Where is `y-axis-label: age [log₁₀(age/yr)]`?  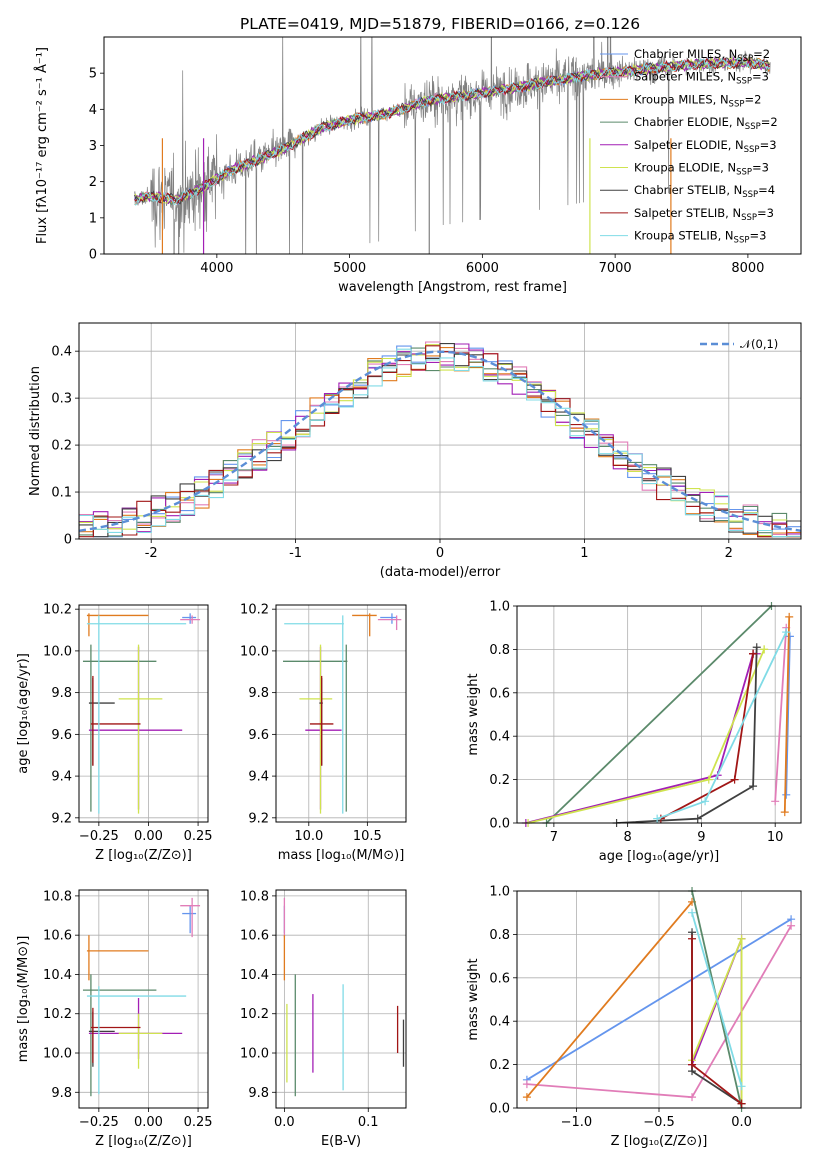 y-axis-label: age [log₁₀(age/yr)] is located at coordinates (23, 713).